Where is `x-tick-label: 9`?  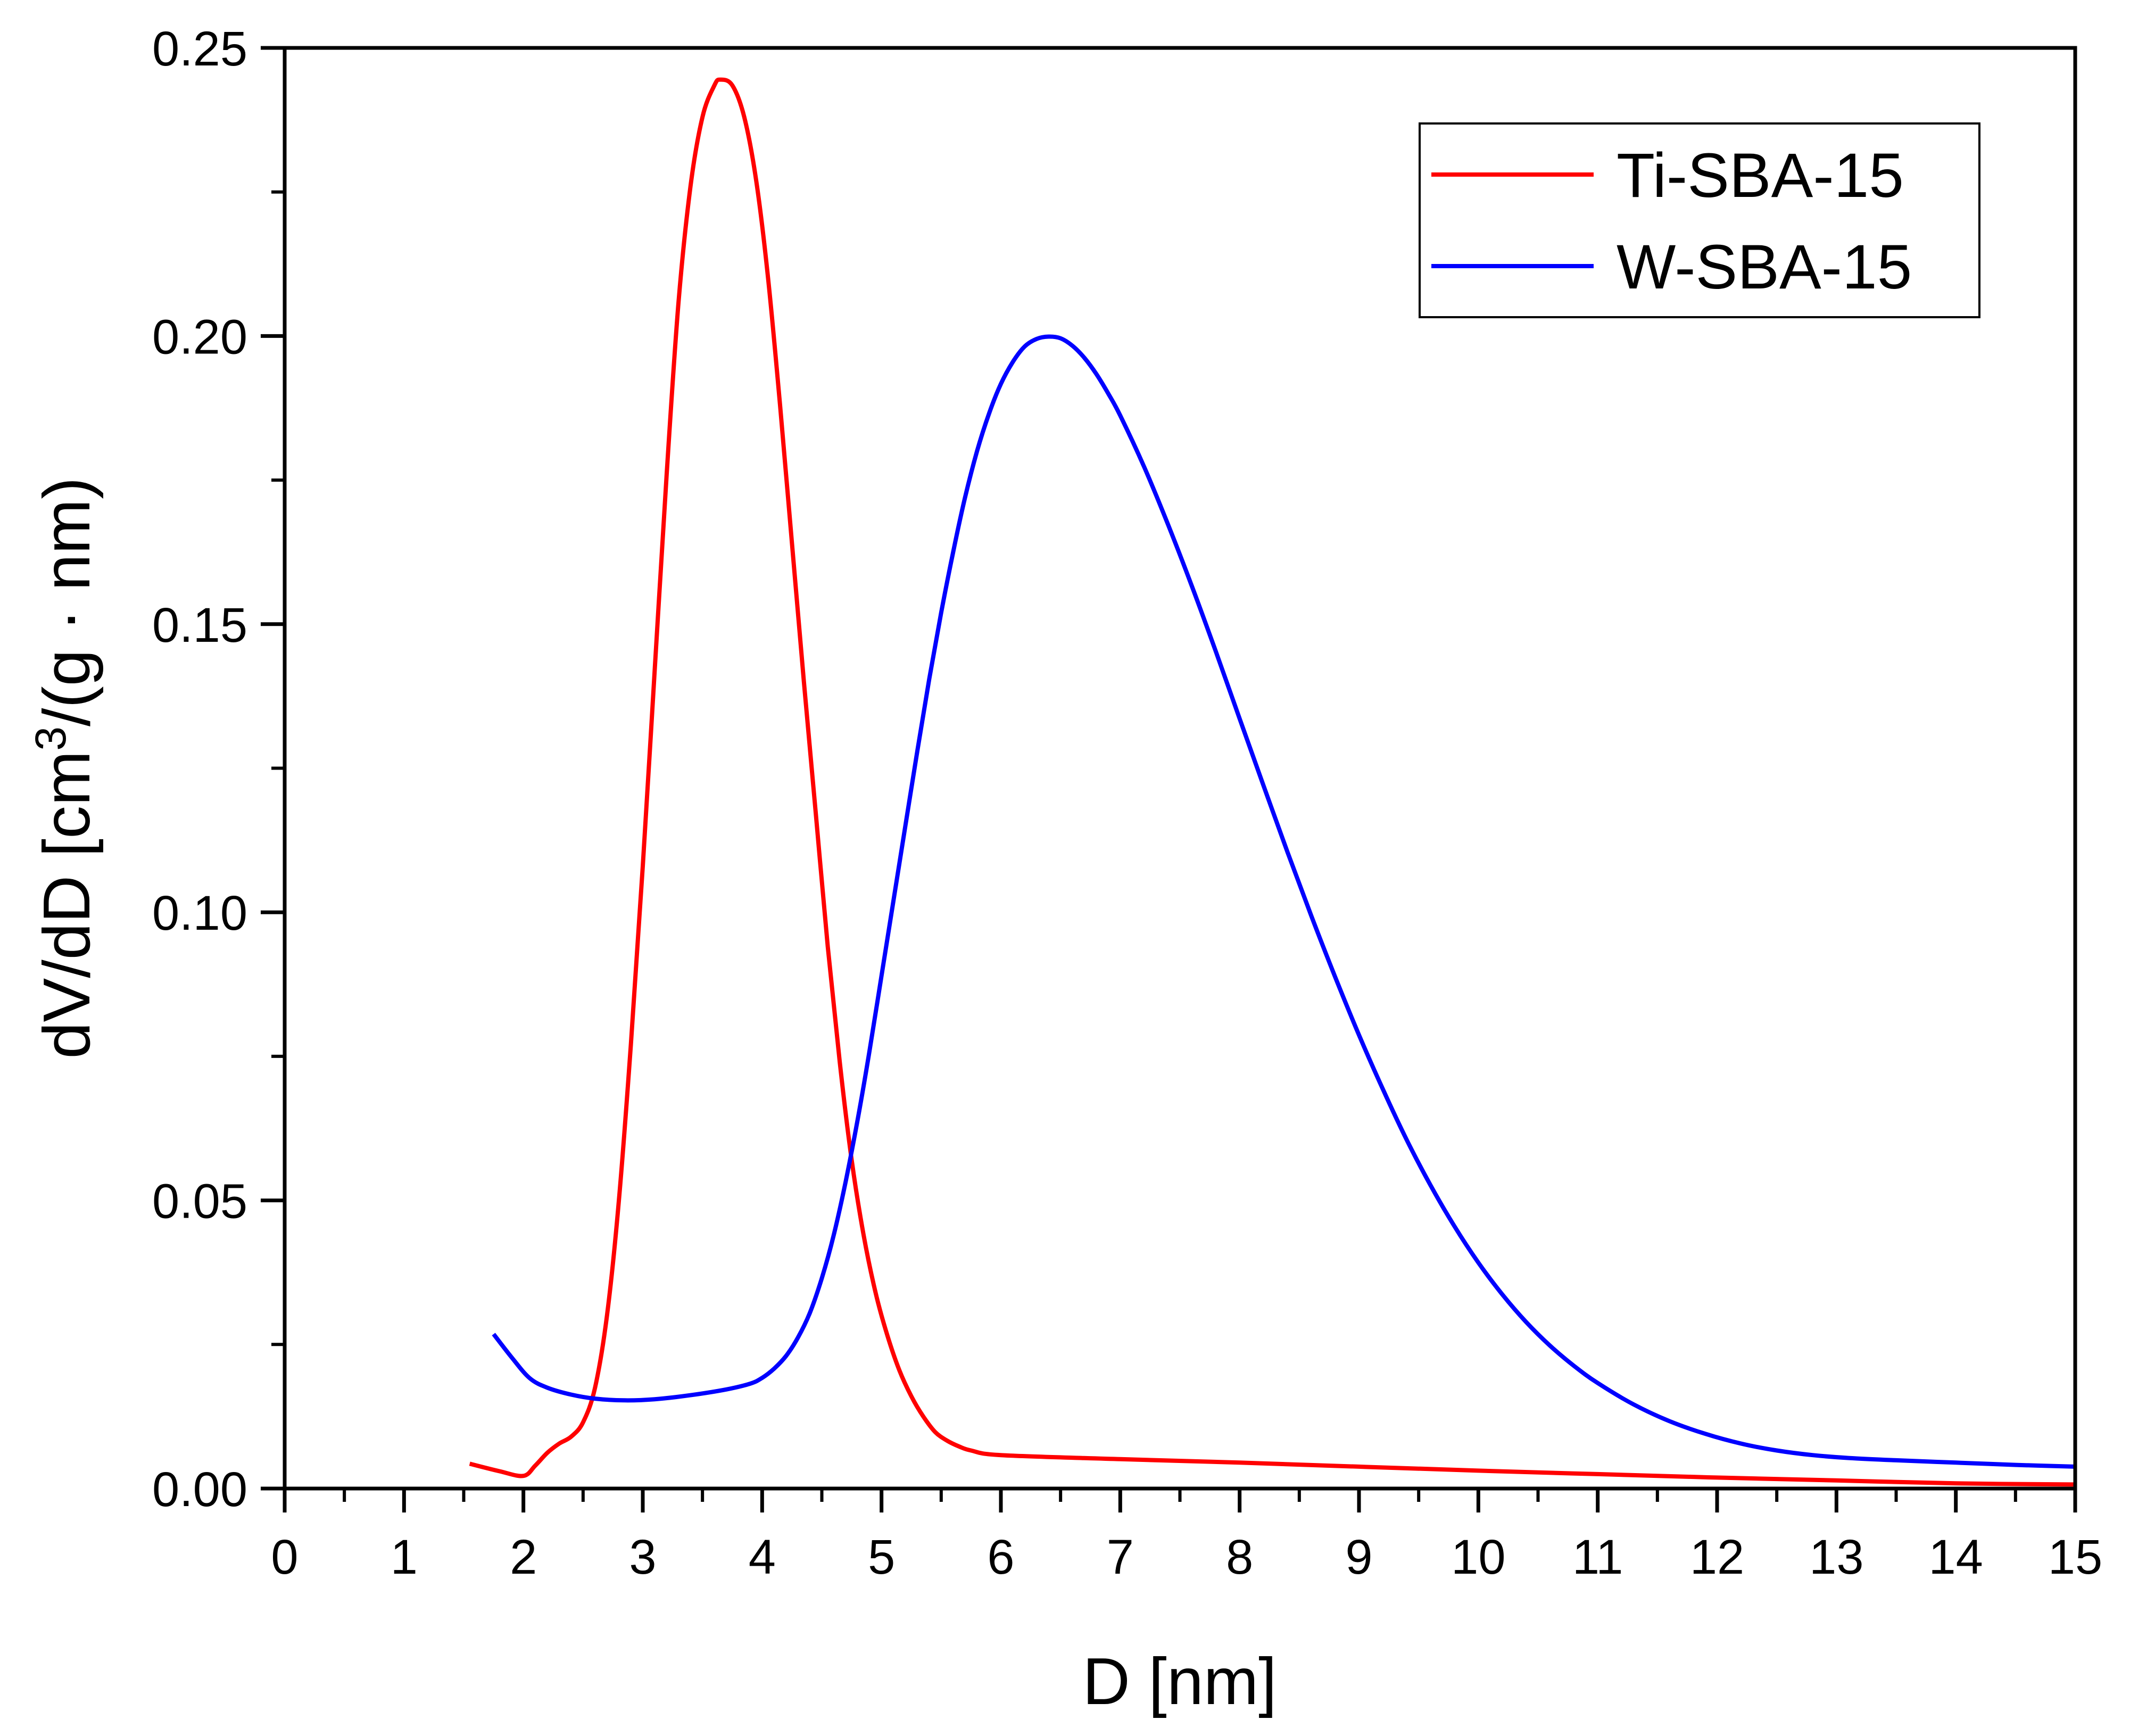 x-tick-label: 9 is located at coordinates (1358, 1557).